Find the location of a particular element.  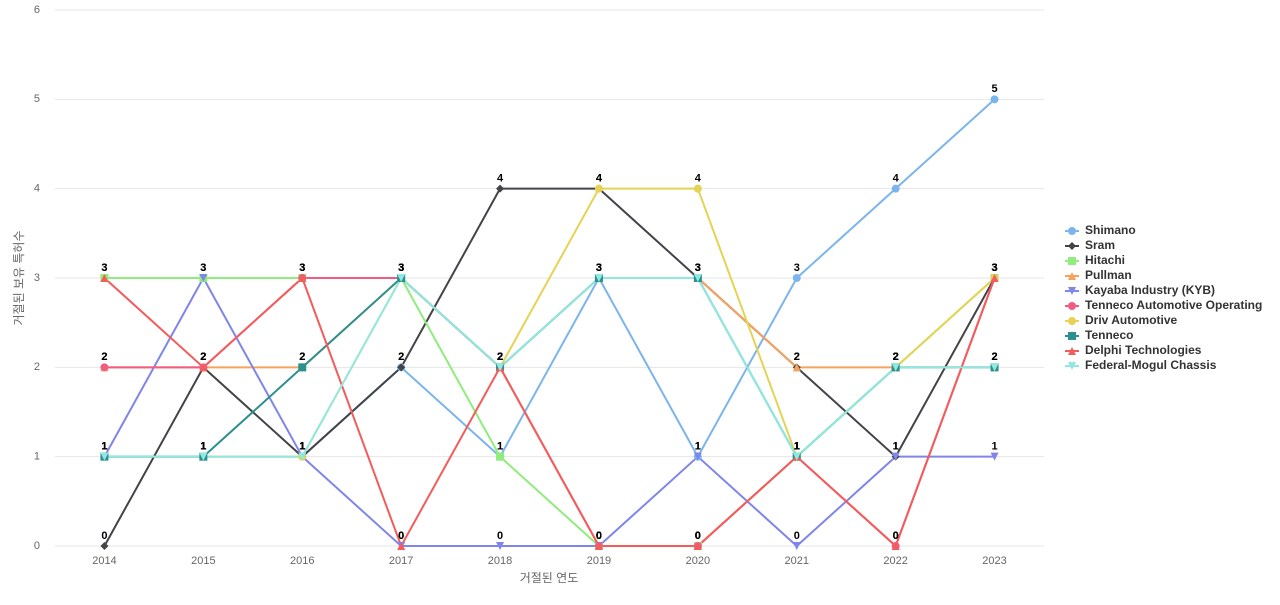

x-tick-label: 2015 is located at coordinates (203, 561).